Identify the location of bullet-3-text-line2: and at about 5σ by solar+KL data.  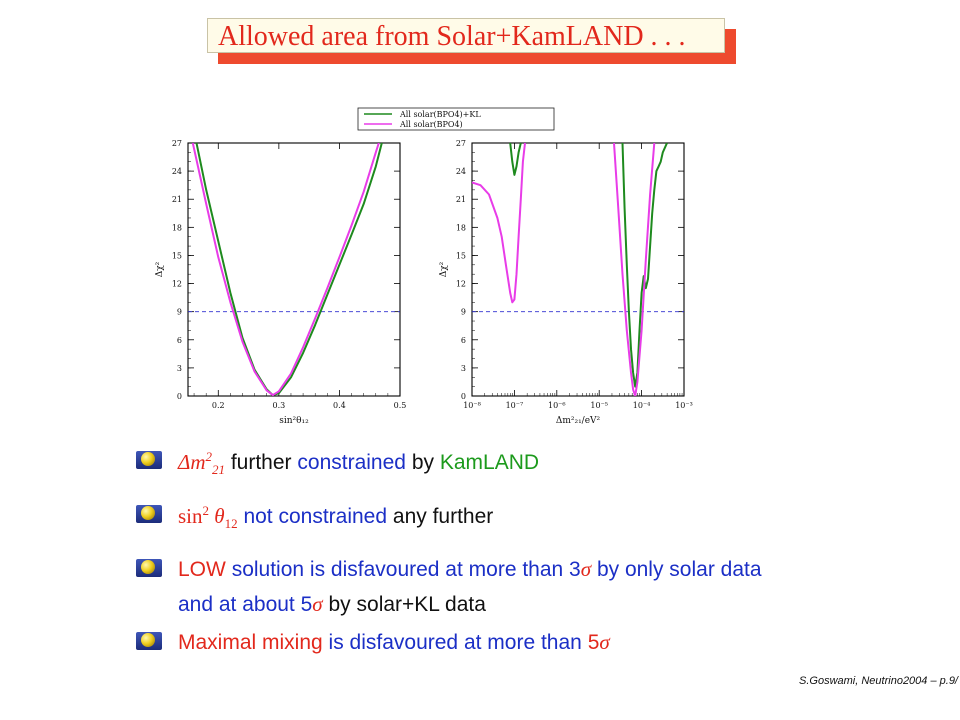
(332, 604).